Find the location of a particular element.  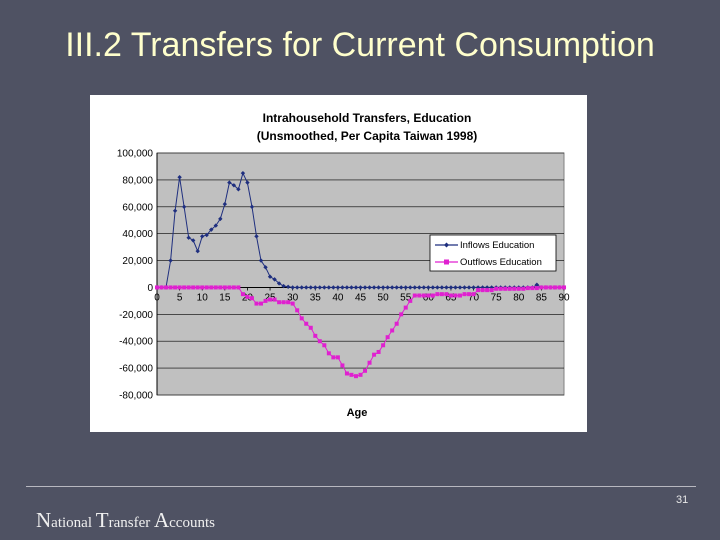

legend-box is located at coordinates (493, 253).